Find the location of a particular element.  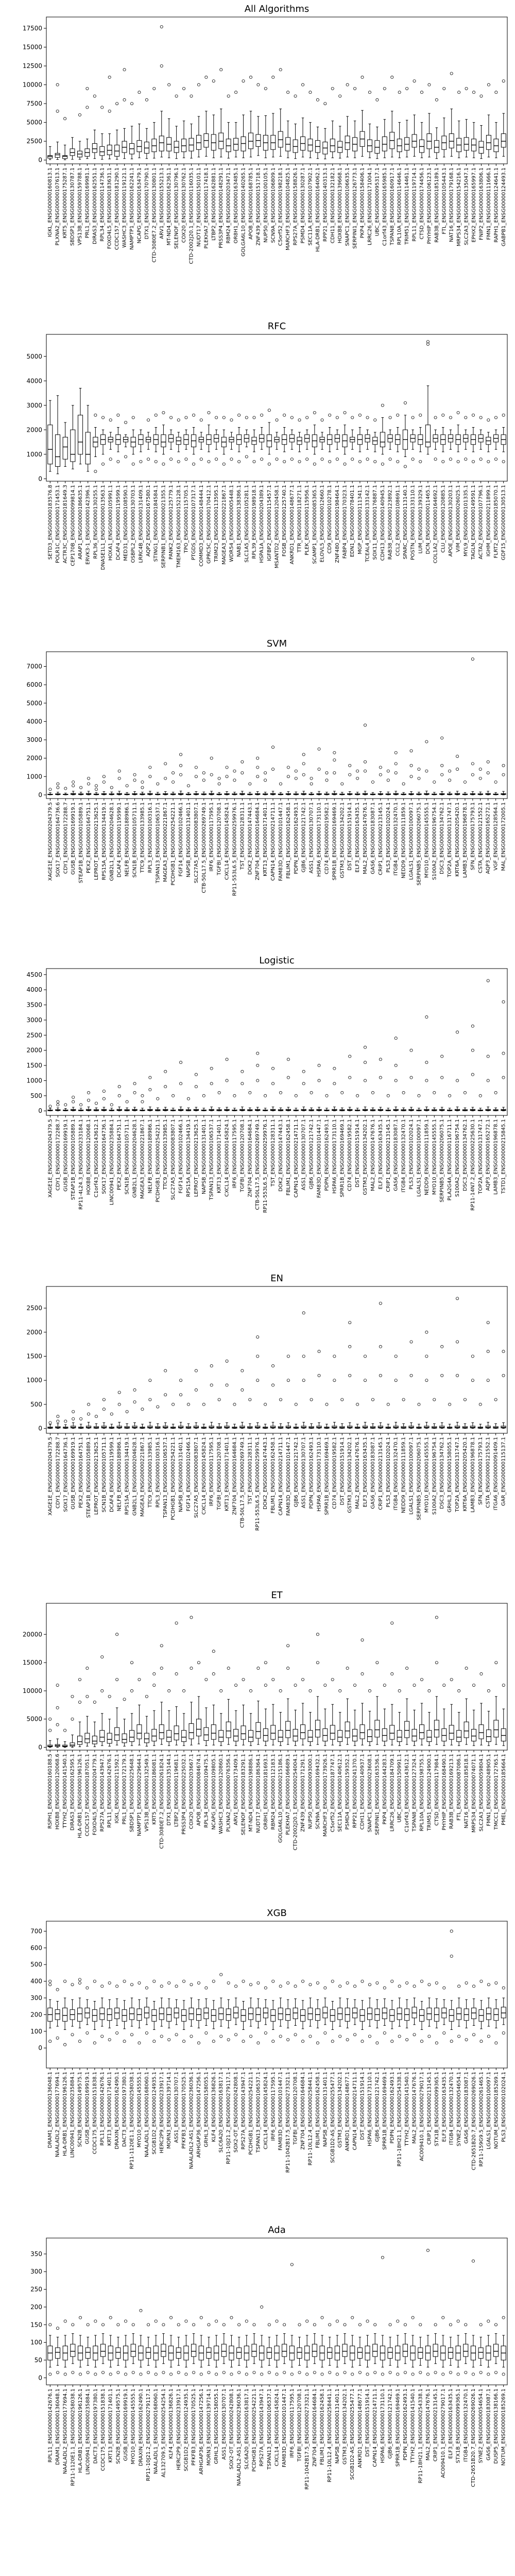

x-tick-label: CRIP1_ENSG00000213145.1 is located at coordinates (381, 838).